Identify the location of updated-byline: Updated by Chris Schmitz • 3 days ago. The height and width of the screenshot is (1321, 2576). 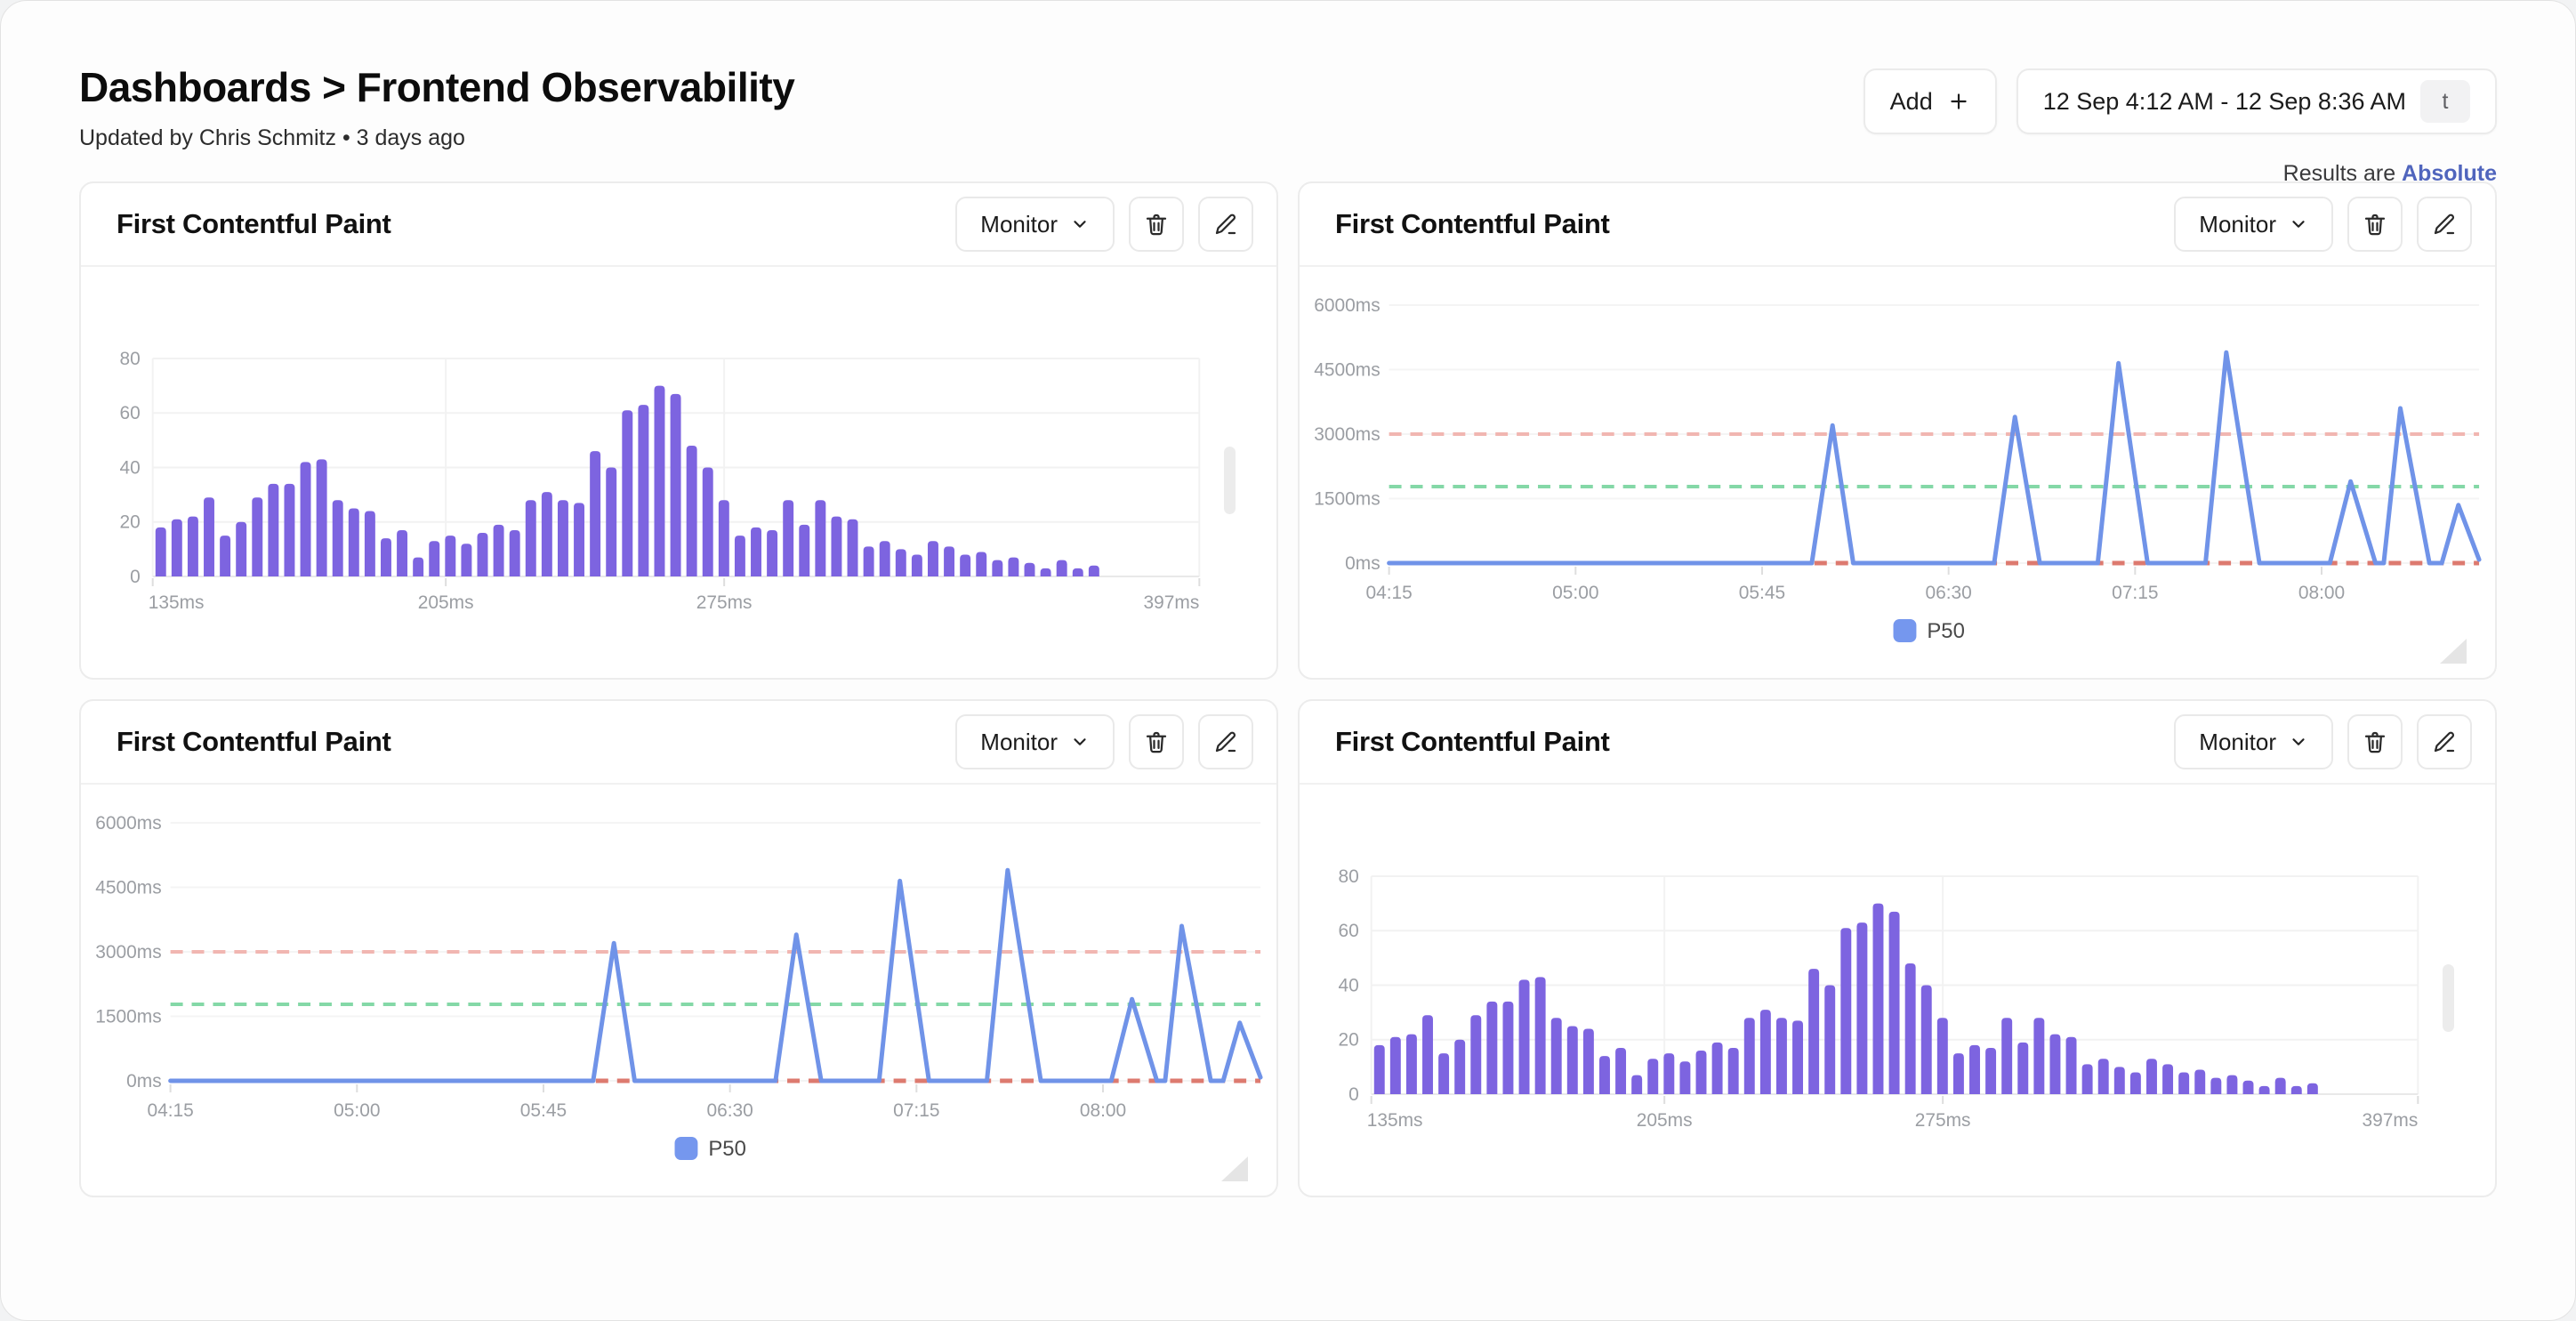
(272, 137).